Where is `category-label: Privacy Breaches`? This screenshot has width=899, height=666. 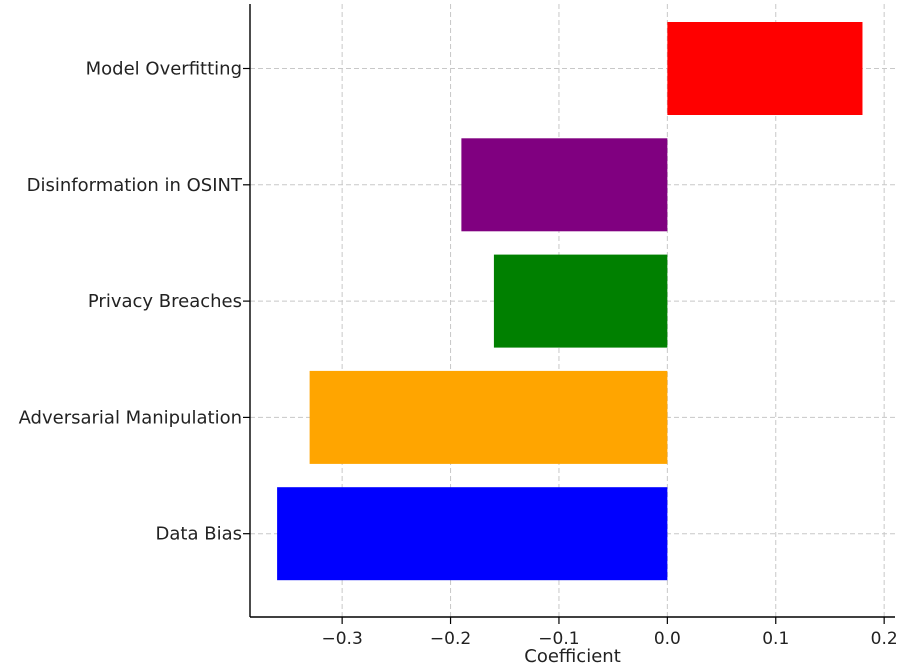
category-label: Privacy Breaches is located at coordinates (165, 301).